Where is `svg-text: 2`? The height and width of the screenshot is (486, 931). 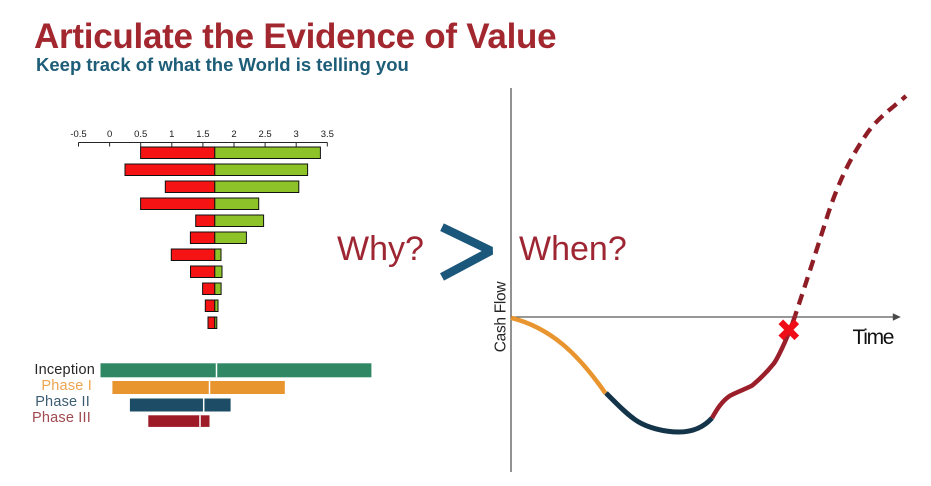
svg-text: 2 is located at coordinates (233, 134).